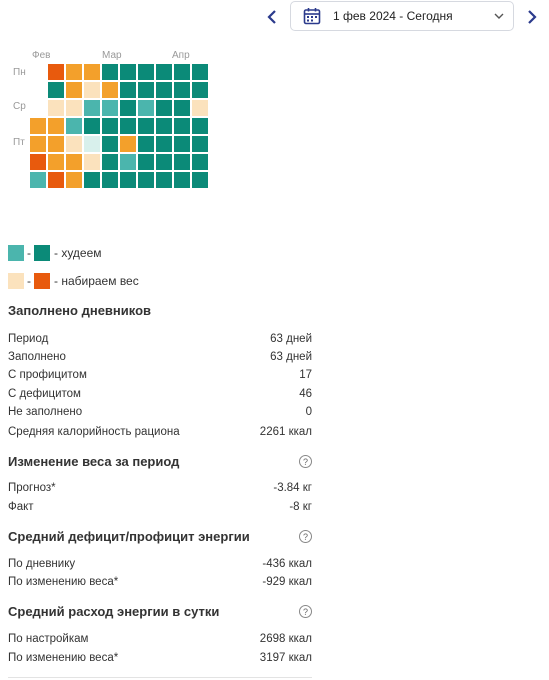  What do you see at coordinates (160, 507) in the screenshot?
I see `stat-row: Факт -8 кг` at bounding box center [160, 507].